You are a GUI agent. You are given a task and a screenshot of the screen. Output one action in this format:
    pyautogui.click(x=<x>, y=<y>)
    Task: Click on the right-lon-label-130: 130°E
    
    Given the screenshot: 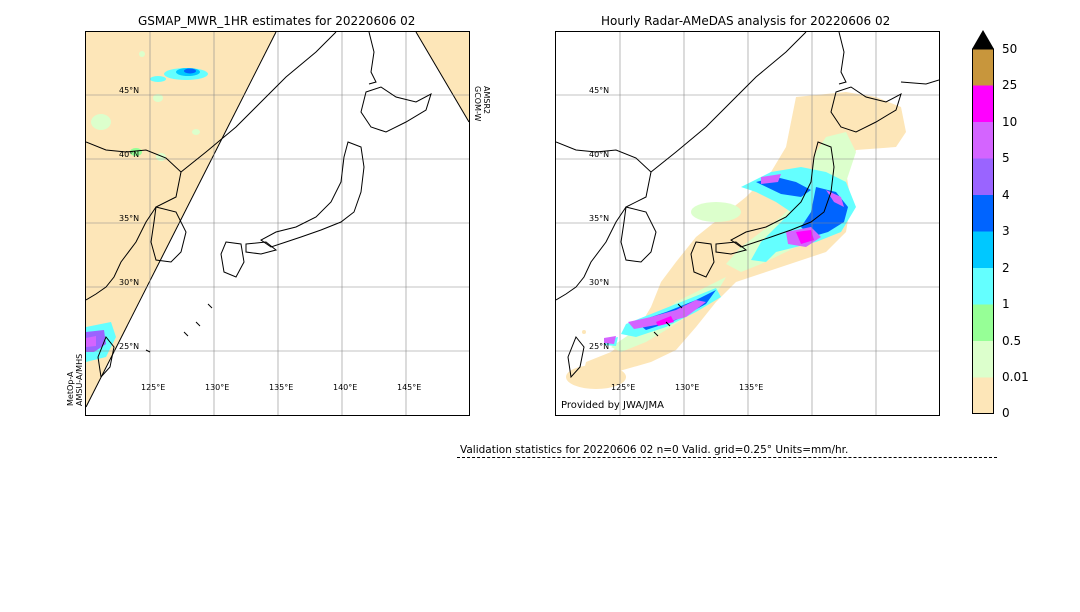 What is the action you would take?
    pyautogui.click(x=687, y=387)
    